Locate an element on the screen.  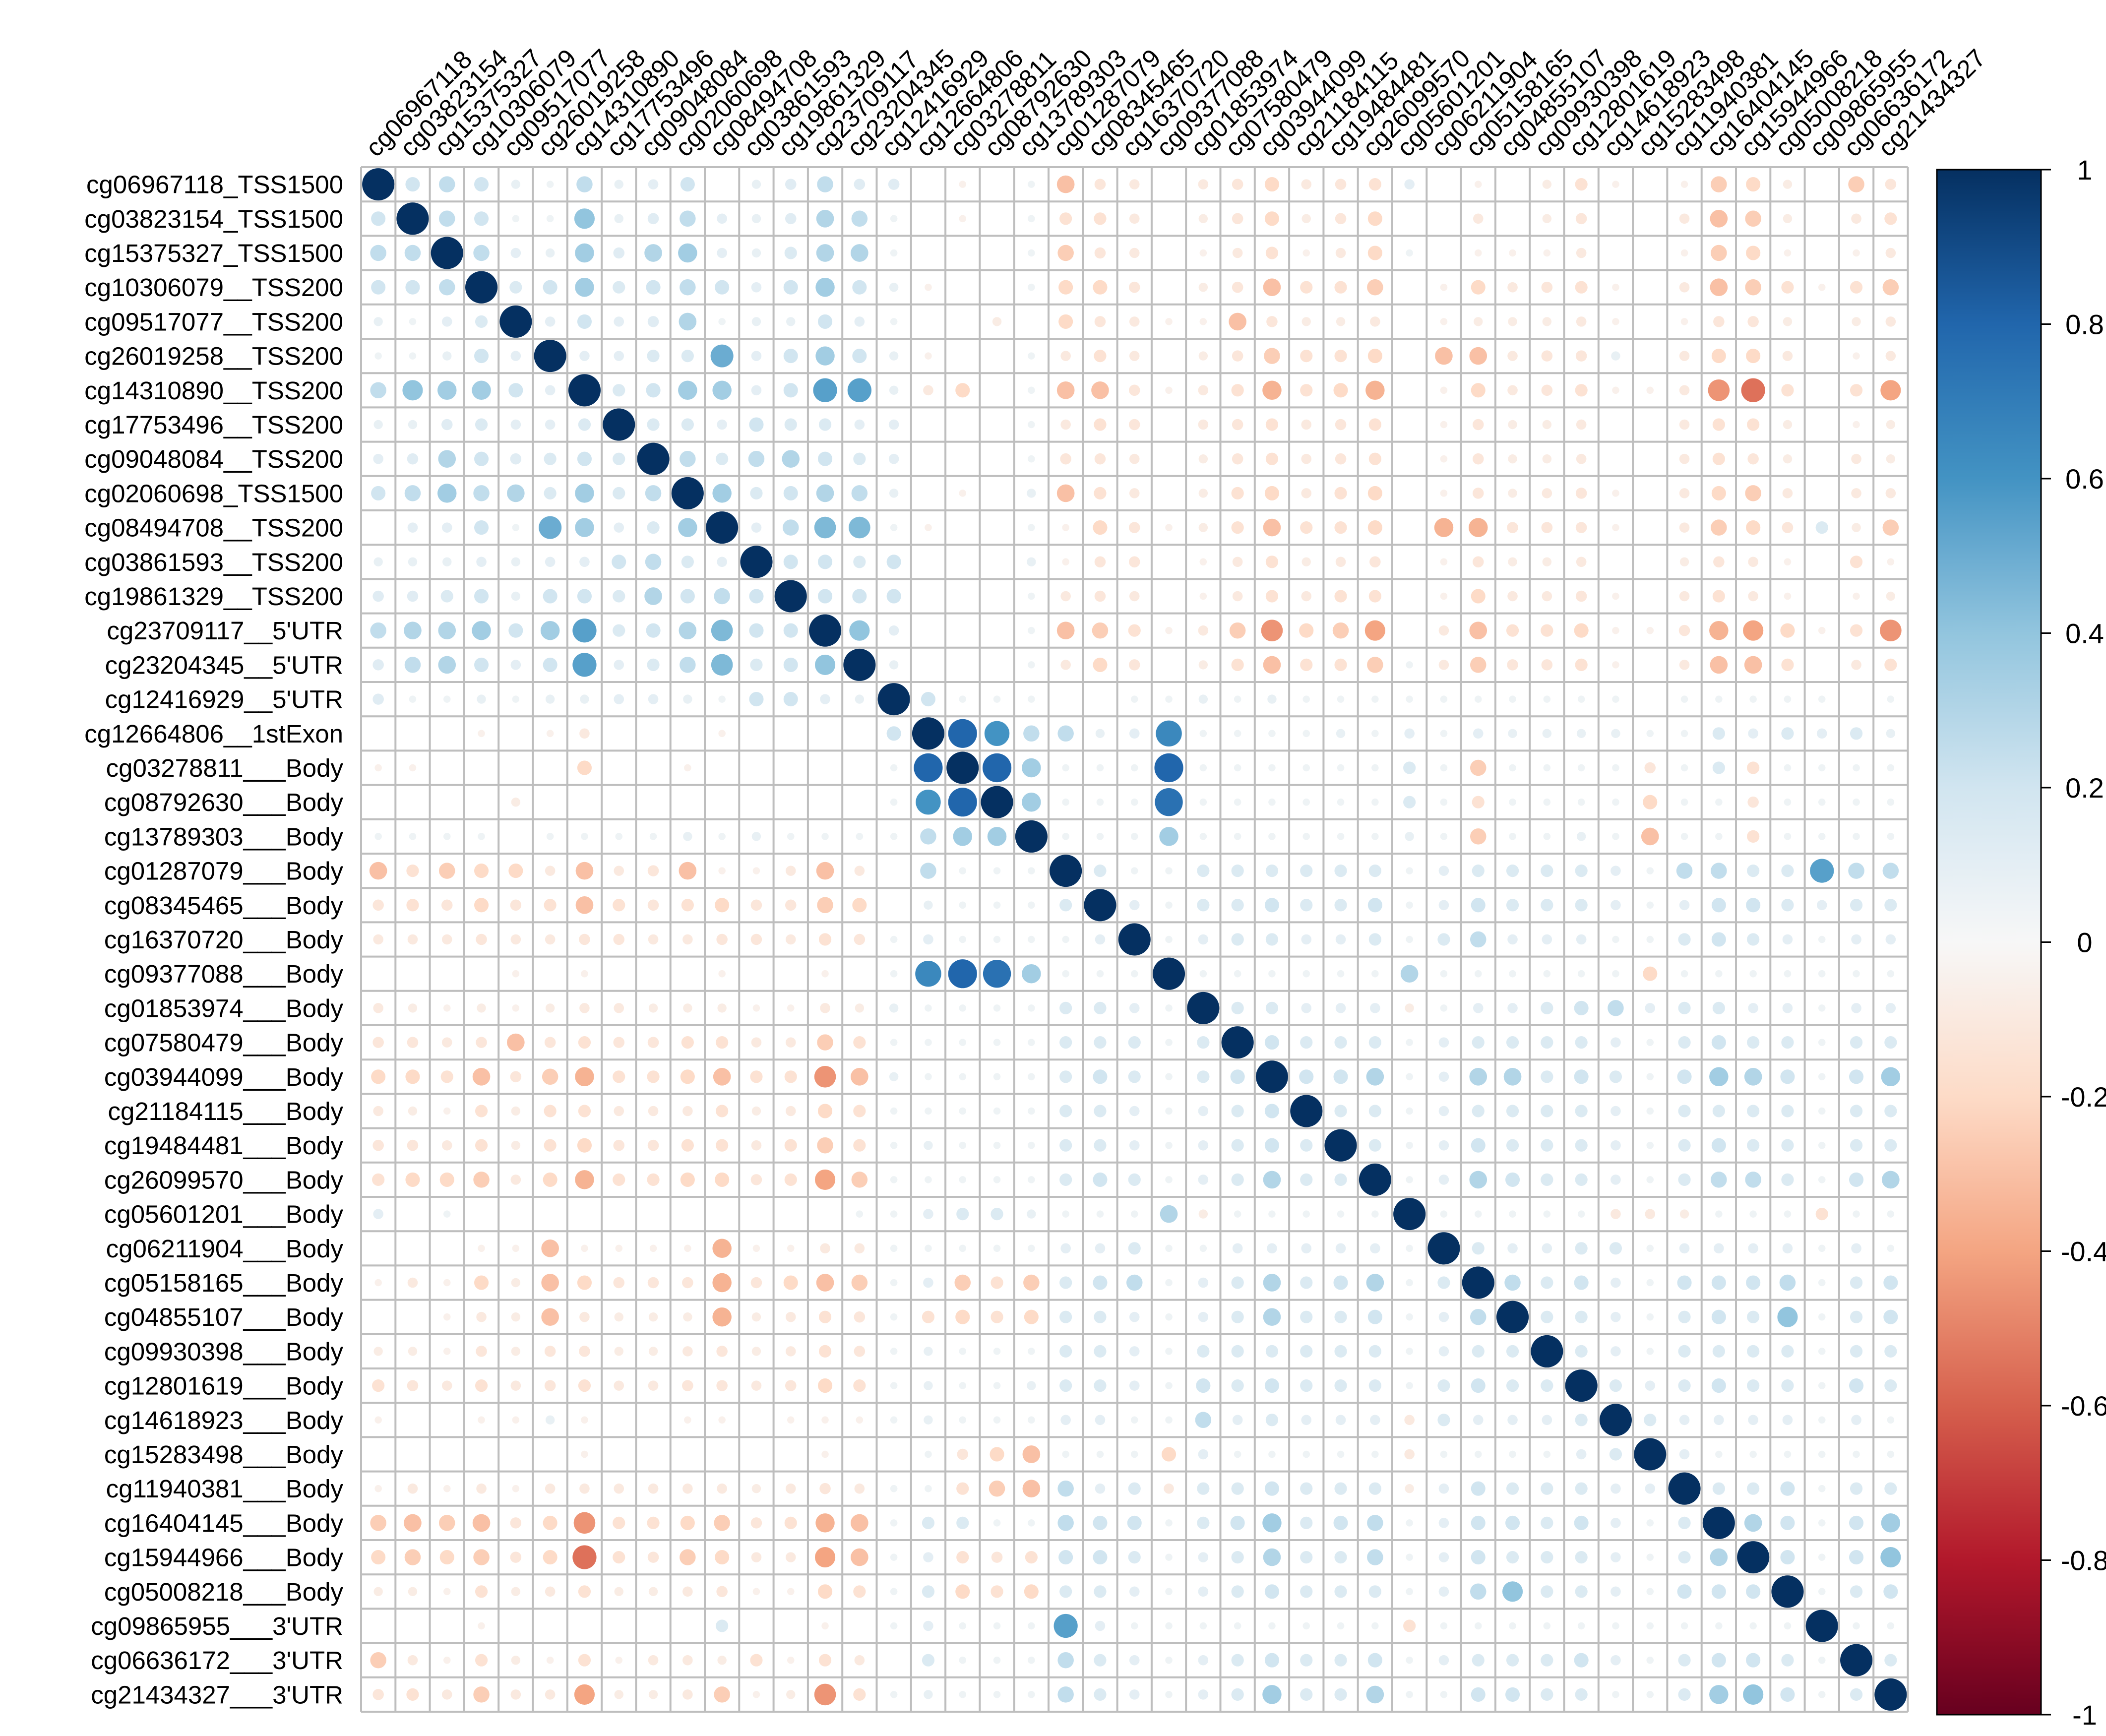
row-label: cg05158165___Body is located at coordinates (224, 1283).